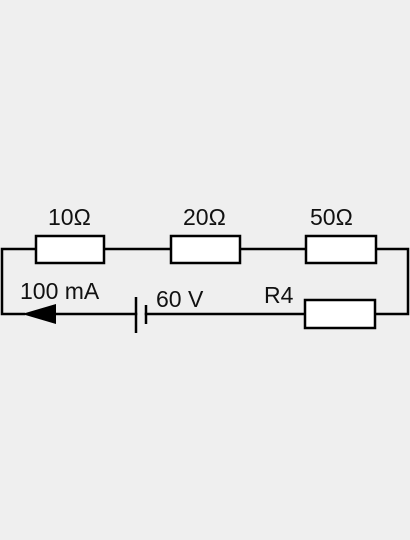 This screenshot has width=410, height=540. Describe the element at coordinates (341, 249) in the screenshot. I see `resistor-50-ohm` at that location.